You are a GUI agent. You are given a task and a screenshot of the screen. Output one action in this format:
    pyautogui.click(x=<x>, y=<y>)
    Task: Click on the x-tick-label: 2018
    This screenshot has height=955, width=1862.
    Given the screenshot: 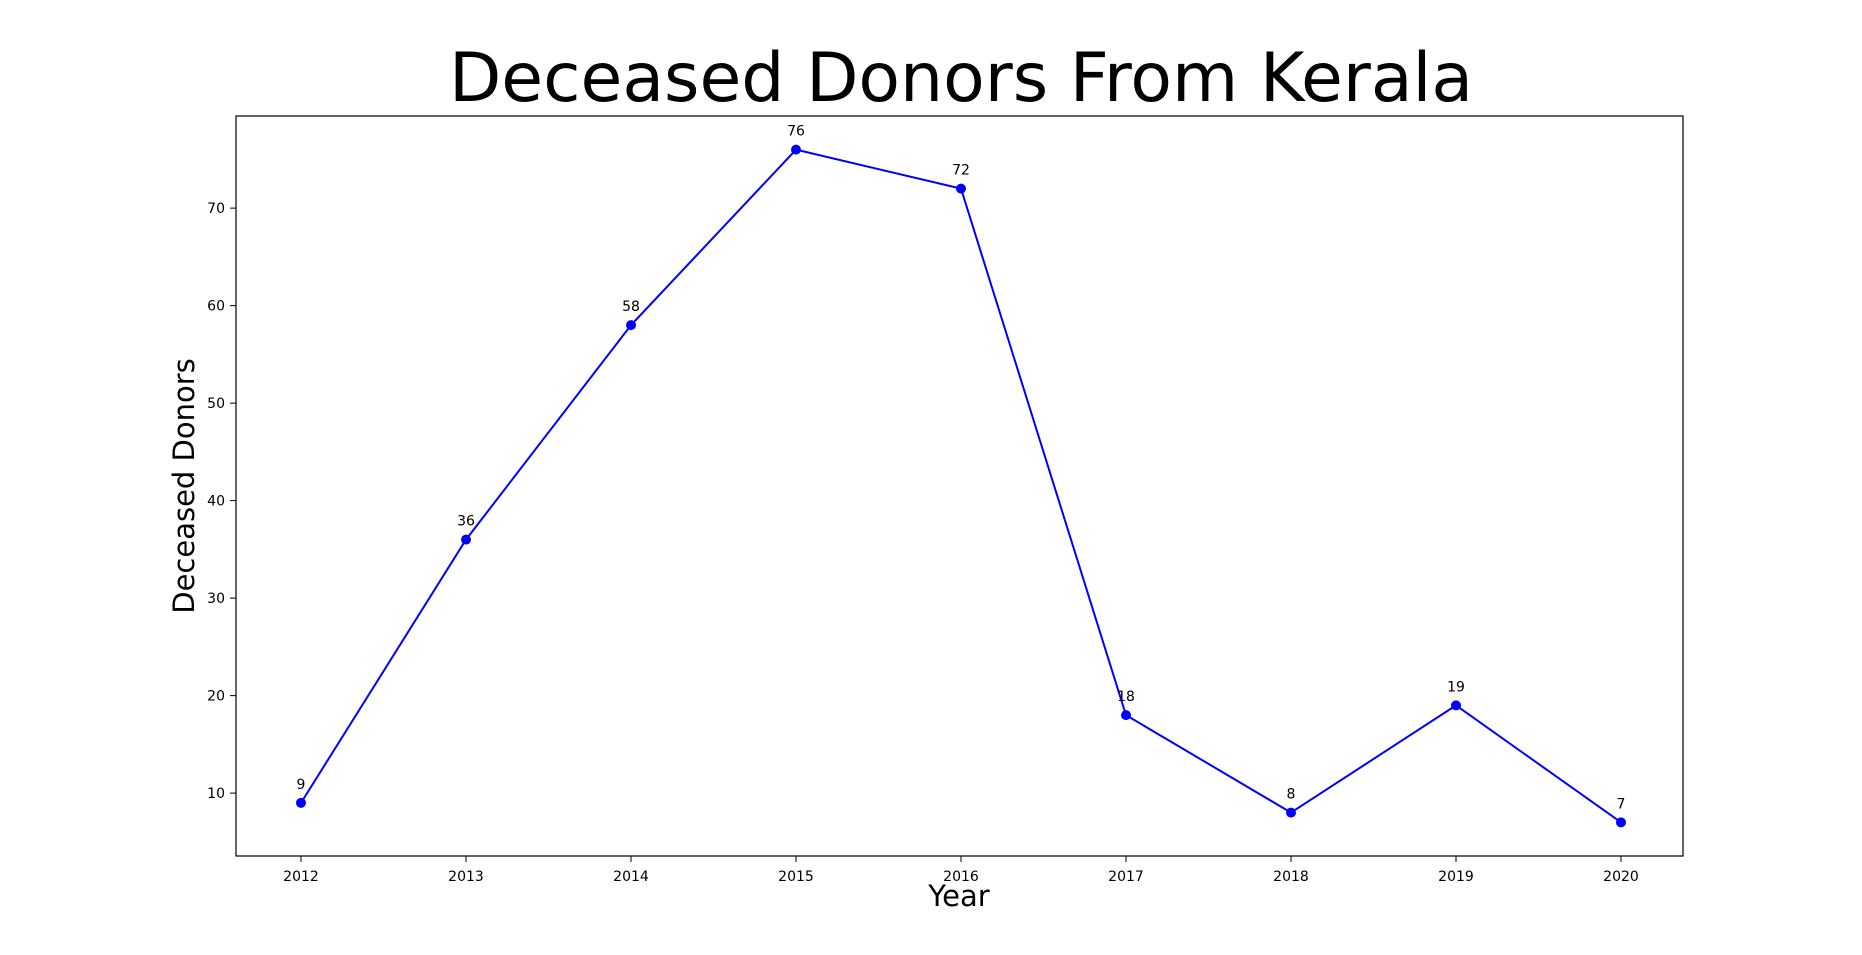 What is the action you would take?
    pyautogui.click(x=1291, y=877)
    